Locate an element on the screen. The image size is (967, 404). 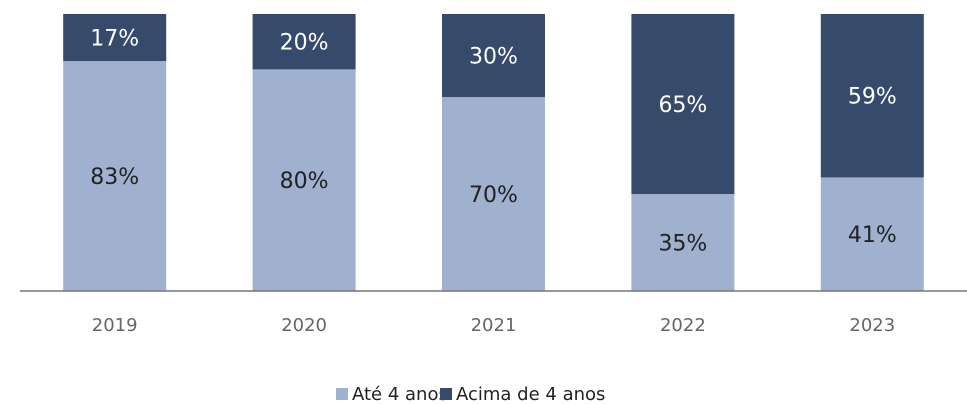
data-label: 70% is located at coordinates (493, 195).